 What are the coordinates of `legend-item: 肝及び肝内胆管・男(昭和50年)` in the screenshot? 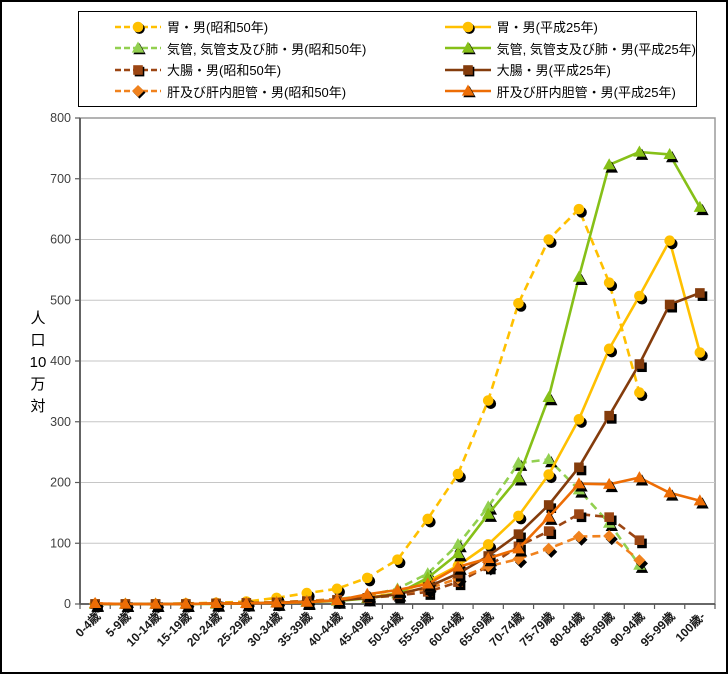 It's located at (278, 92).